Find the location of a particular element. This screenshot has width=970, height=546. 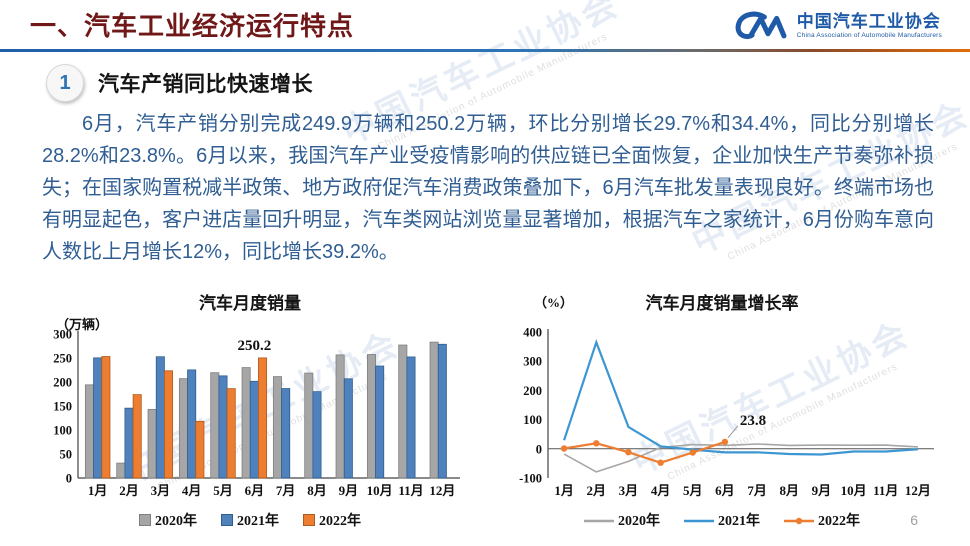

svg-text: -100 is located at coordinates (530, 479).